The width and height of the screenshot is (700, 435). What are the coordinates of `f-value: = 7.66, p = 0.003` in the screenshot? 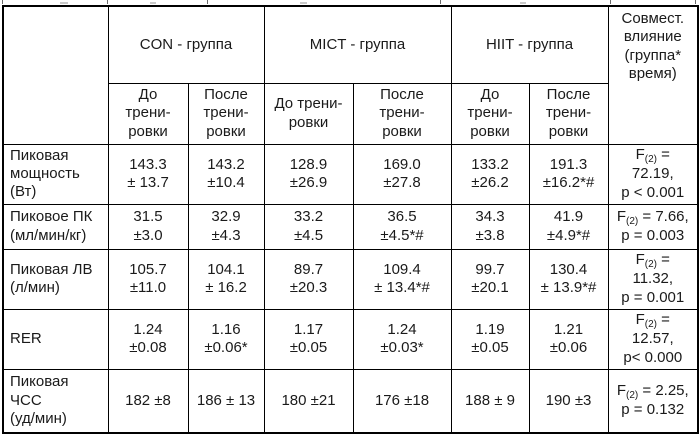 It's located at (655, 225).